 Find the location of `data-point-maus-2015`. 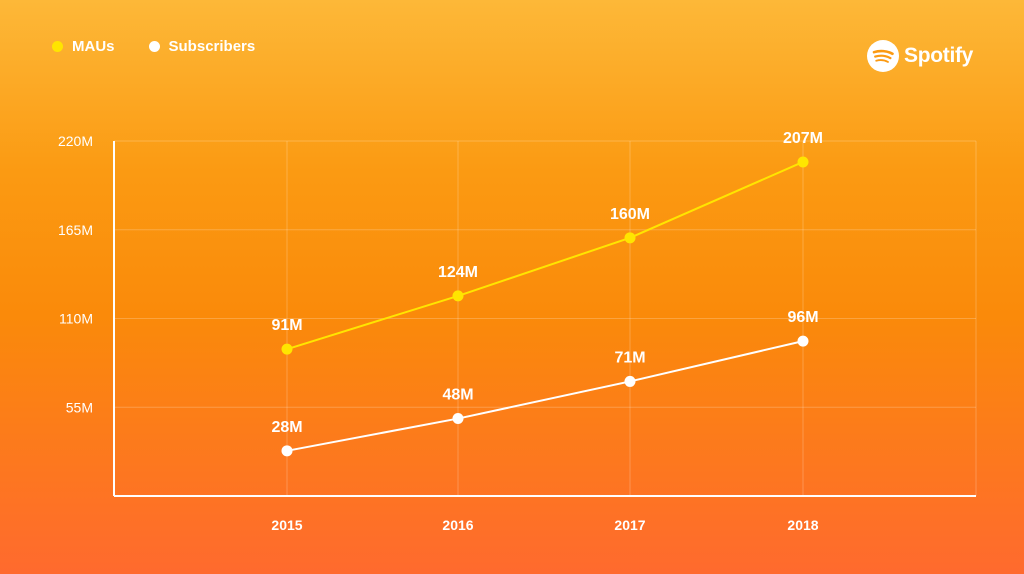

data-point-maus-2015 is located at coordinates (287, 349).